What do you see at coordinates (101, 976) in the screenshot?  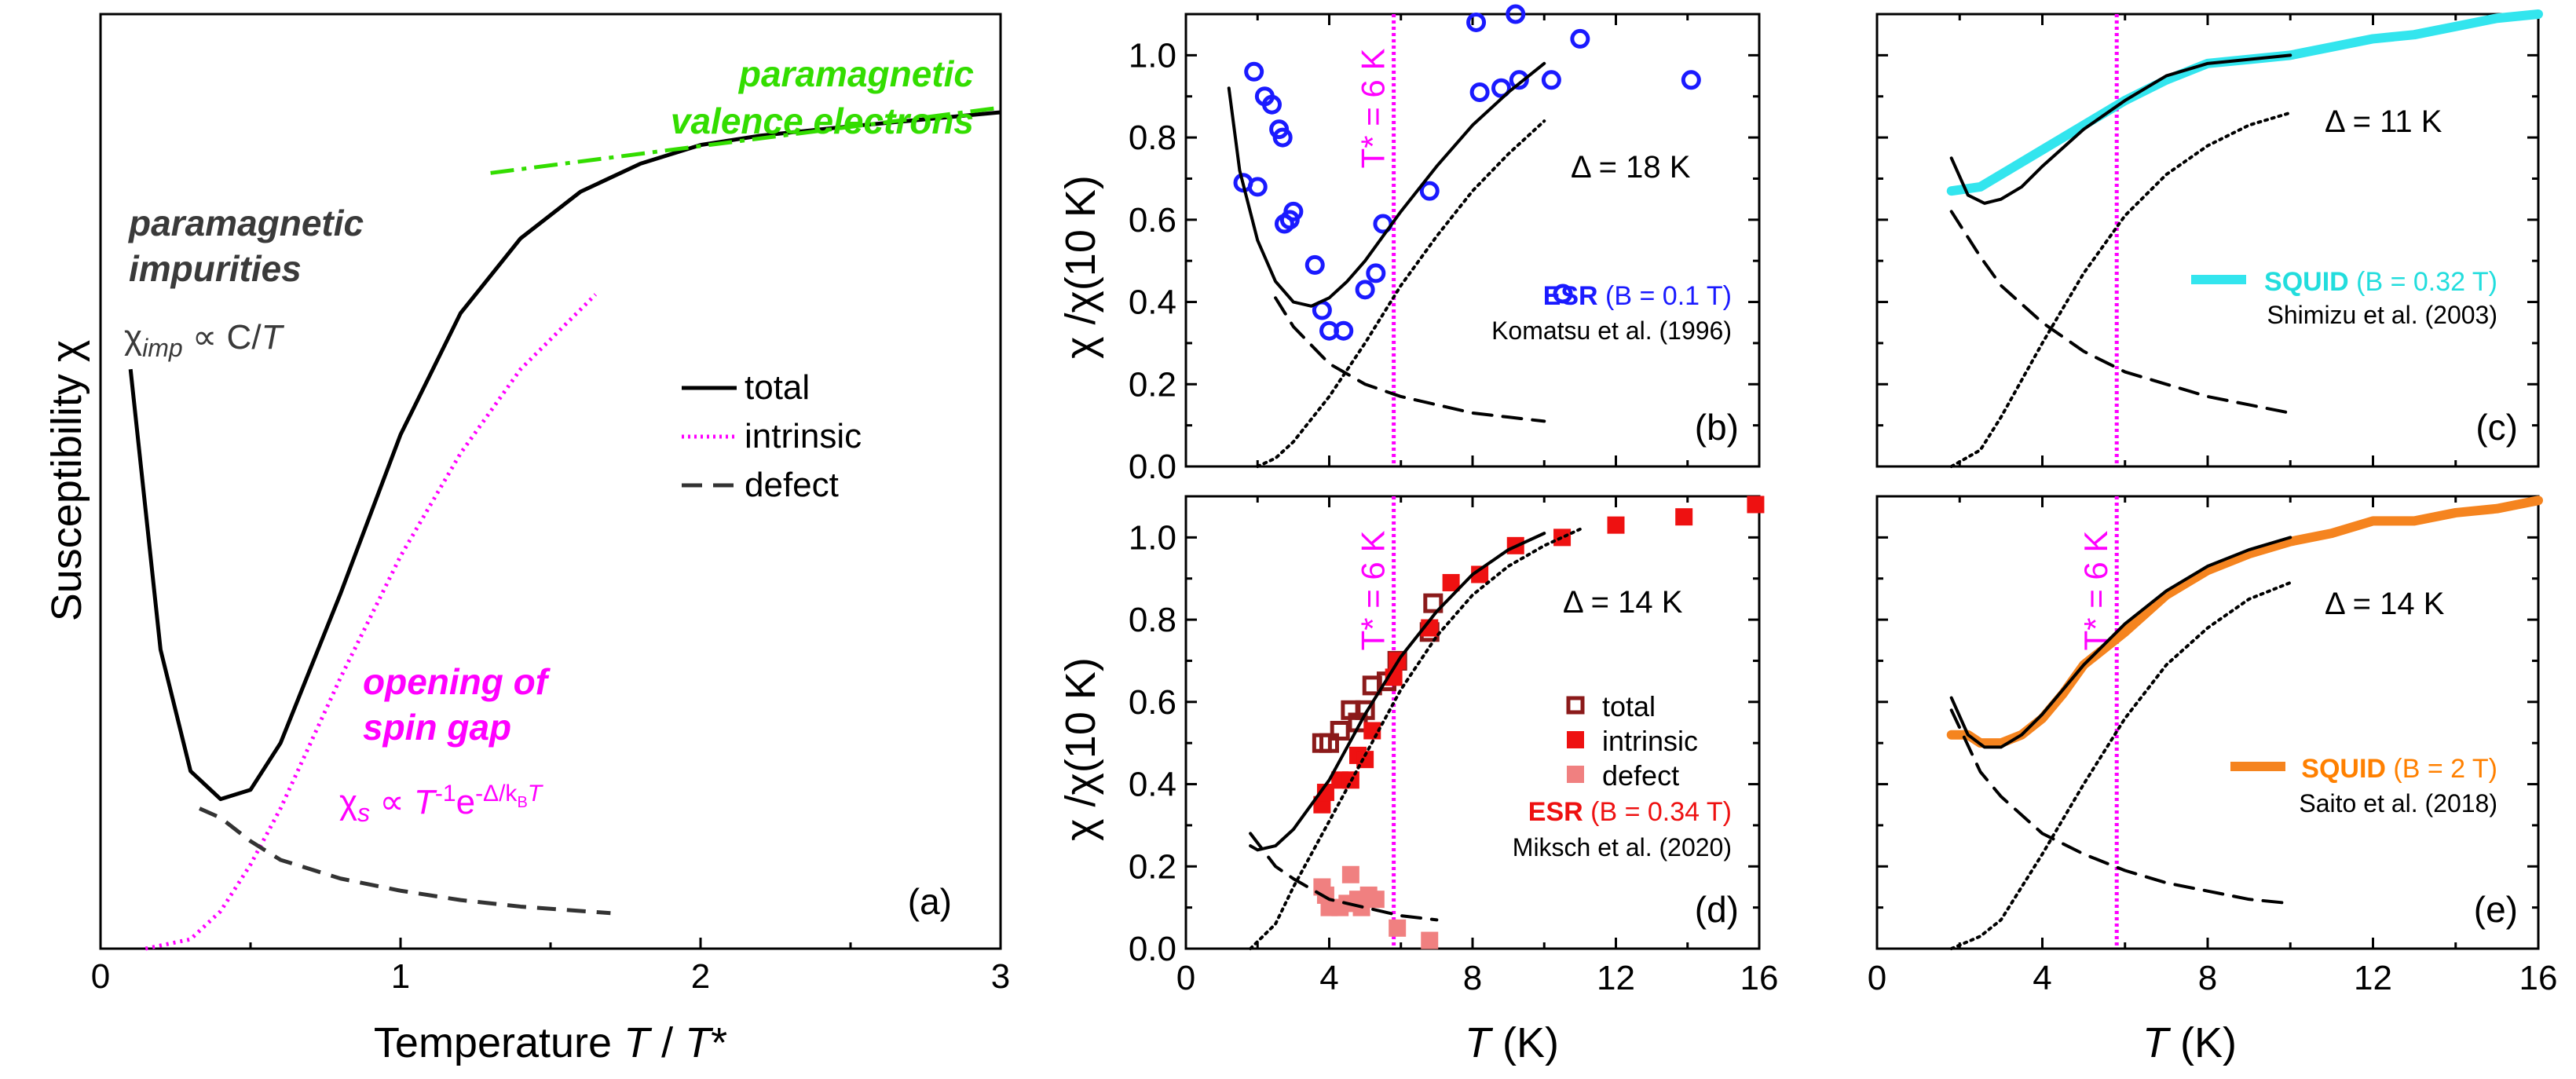 I see `panel-a-x-tick-label: 0` at bounding box center [101, 976].